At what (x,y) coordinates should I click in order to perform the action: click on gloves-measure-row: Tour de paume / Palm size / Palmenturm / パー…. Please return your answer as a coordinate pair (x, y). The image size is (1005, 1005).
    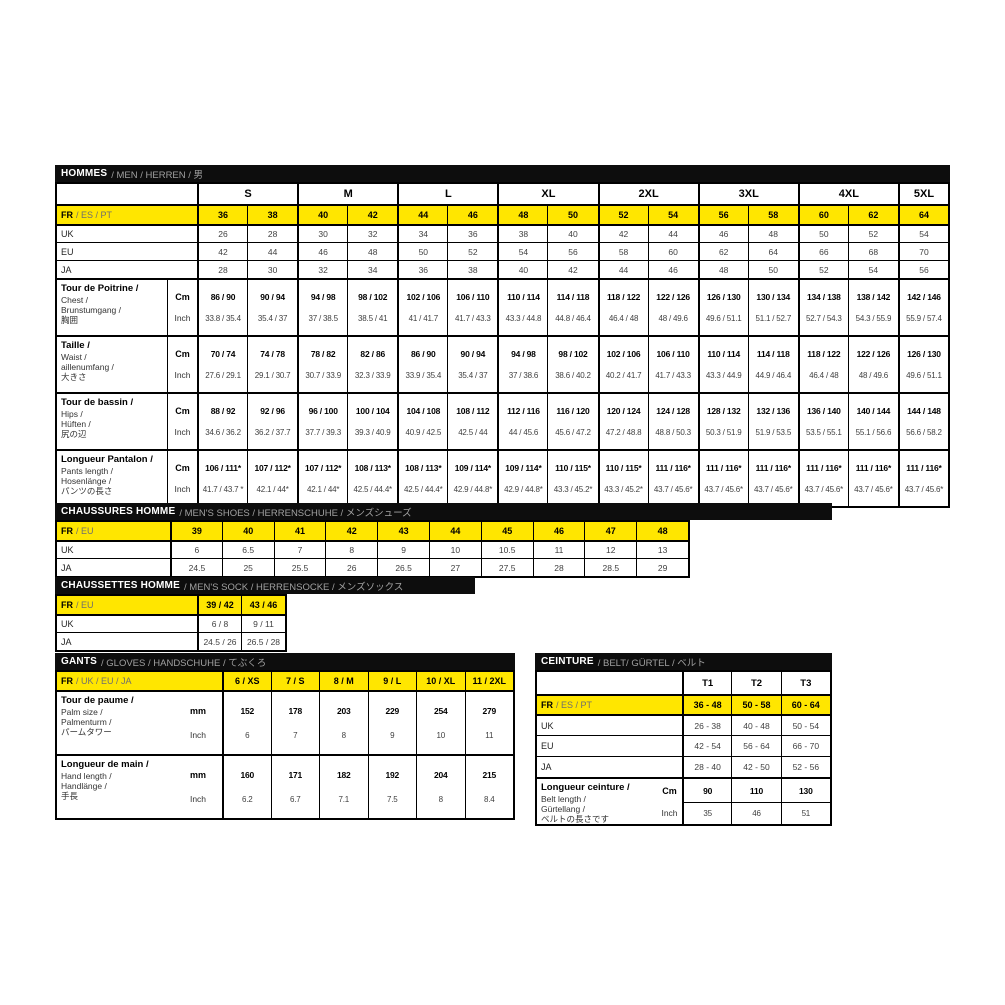
    Looking at the image, I should click on (285, 722).